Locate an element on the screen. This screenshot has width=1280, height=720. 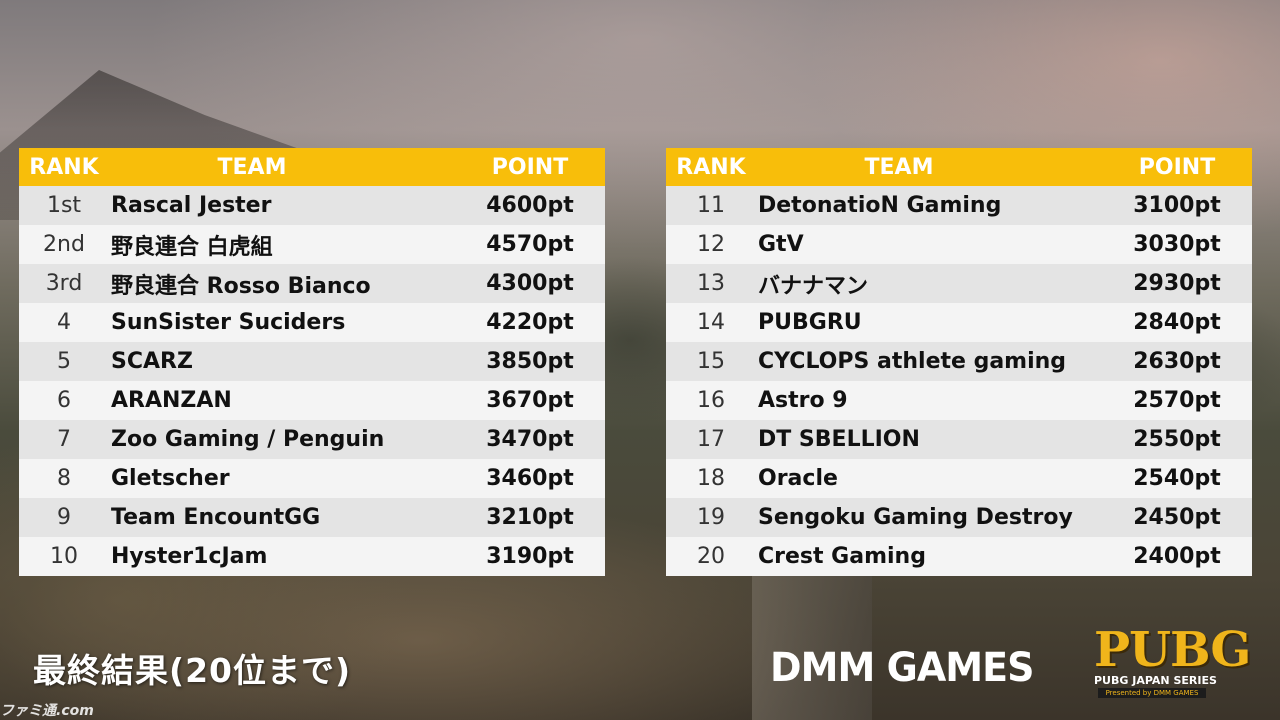
team-cell: Team EncountGG is located at coordinates (216, 517).